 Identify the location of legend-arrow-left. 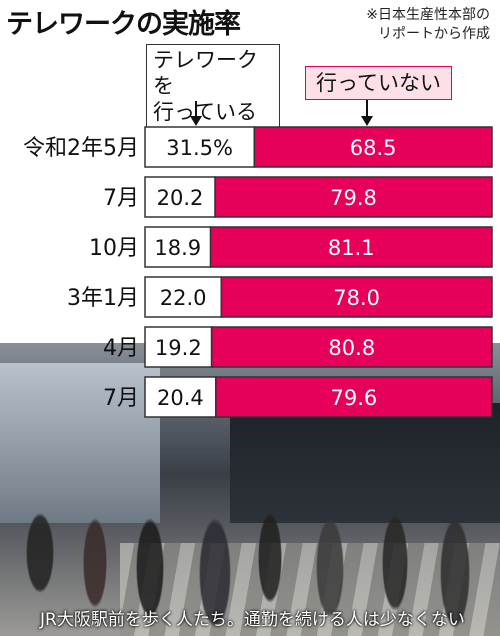
(196, 109).